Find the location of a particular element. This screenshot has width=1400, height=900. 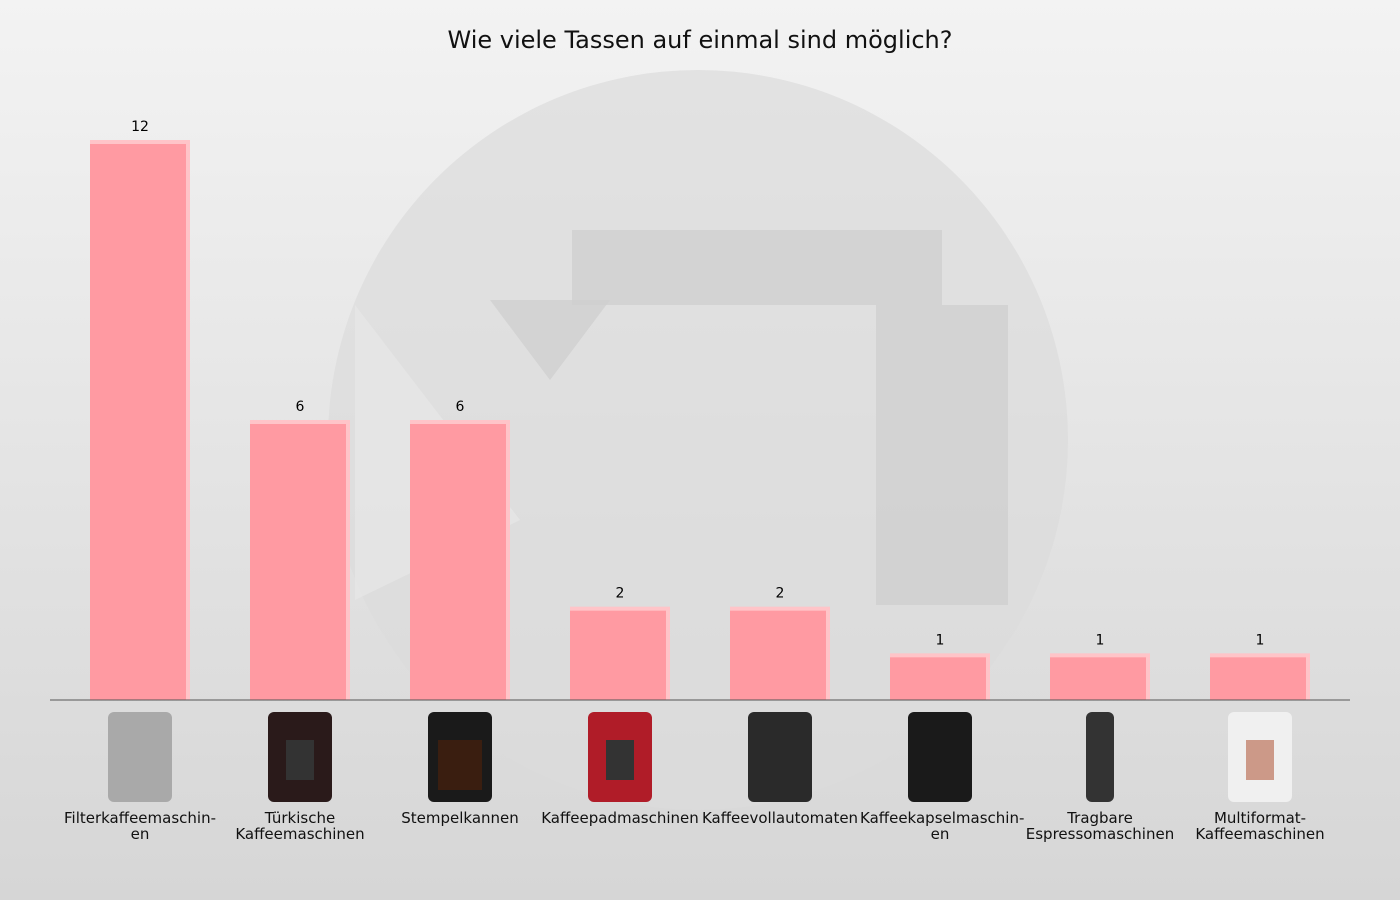

category-label: Multiformat- Kaffeemaschinen is located at coordinates (1260, 826).